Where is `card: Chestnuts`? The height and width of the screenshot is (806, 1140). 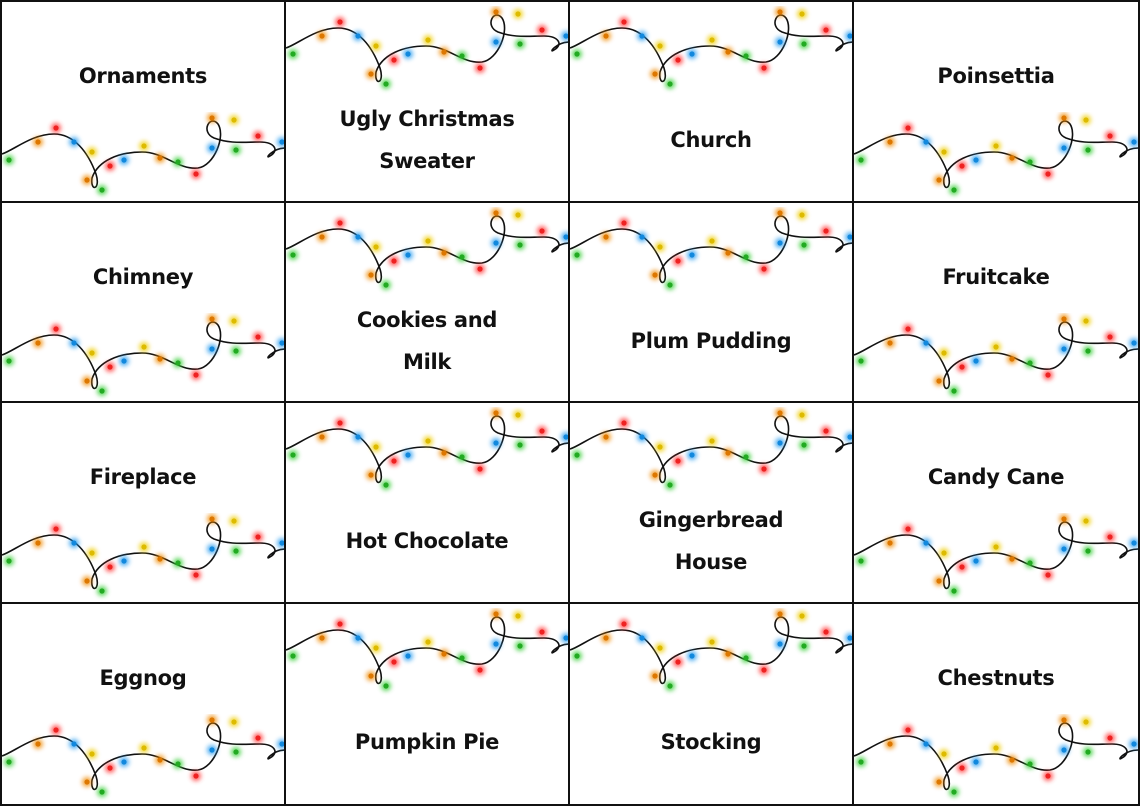
card: Chestnuts is located at coordinates (996, 704).